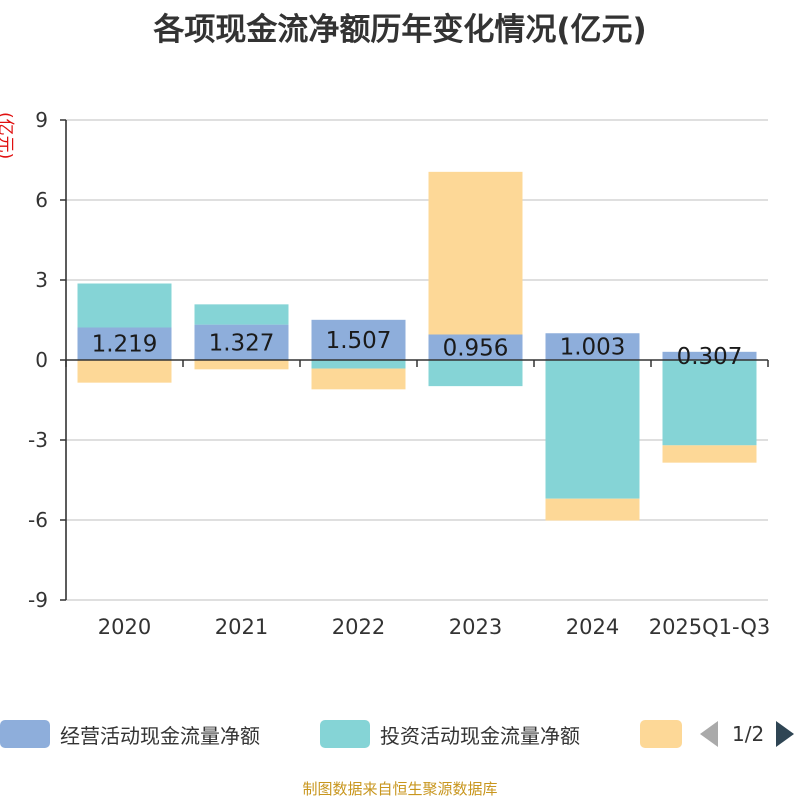 The image size is (800, 800). Describe the element at coordinates (25, 734) in the screenshot. I see `legend-swatch-operating` at that location.